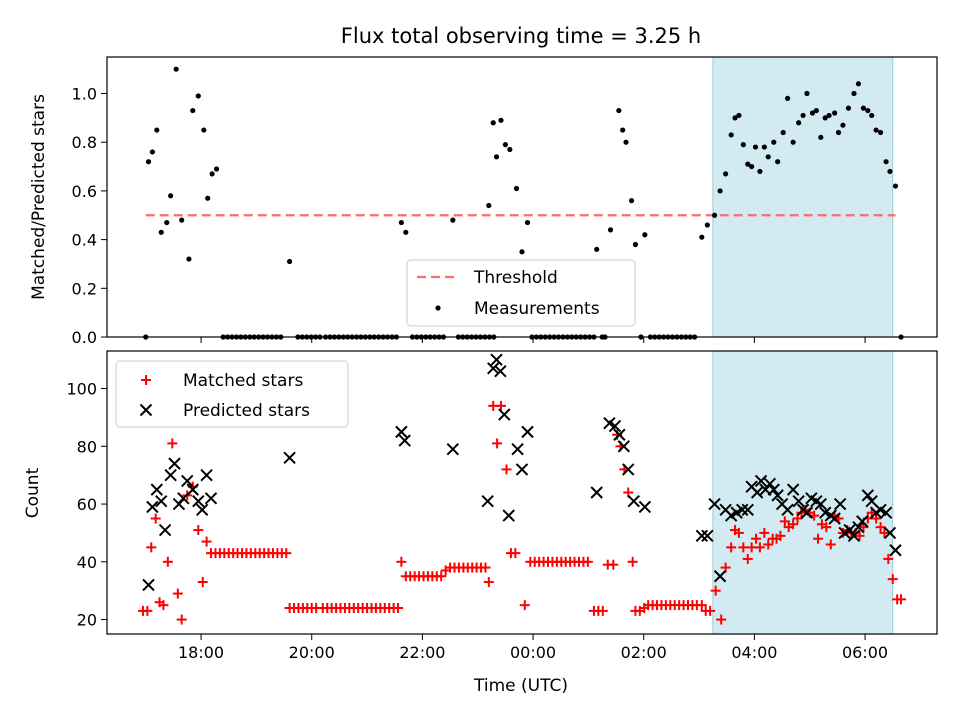 The height and width of the screenshot is (720, 960). I want to click on matched-legend-label: Matched stars, so click(243, 381).